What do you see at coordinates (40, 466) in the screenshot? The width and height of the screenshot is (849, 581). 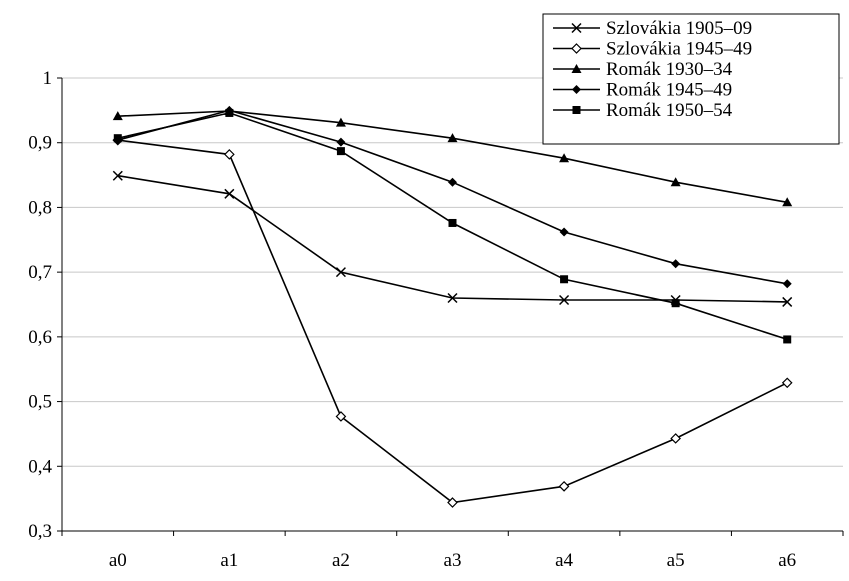 I see `y-tick-label: 0,4` at bounding box center [40, 466].